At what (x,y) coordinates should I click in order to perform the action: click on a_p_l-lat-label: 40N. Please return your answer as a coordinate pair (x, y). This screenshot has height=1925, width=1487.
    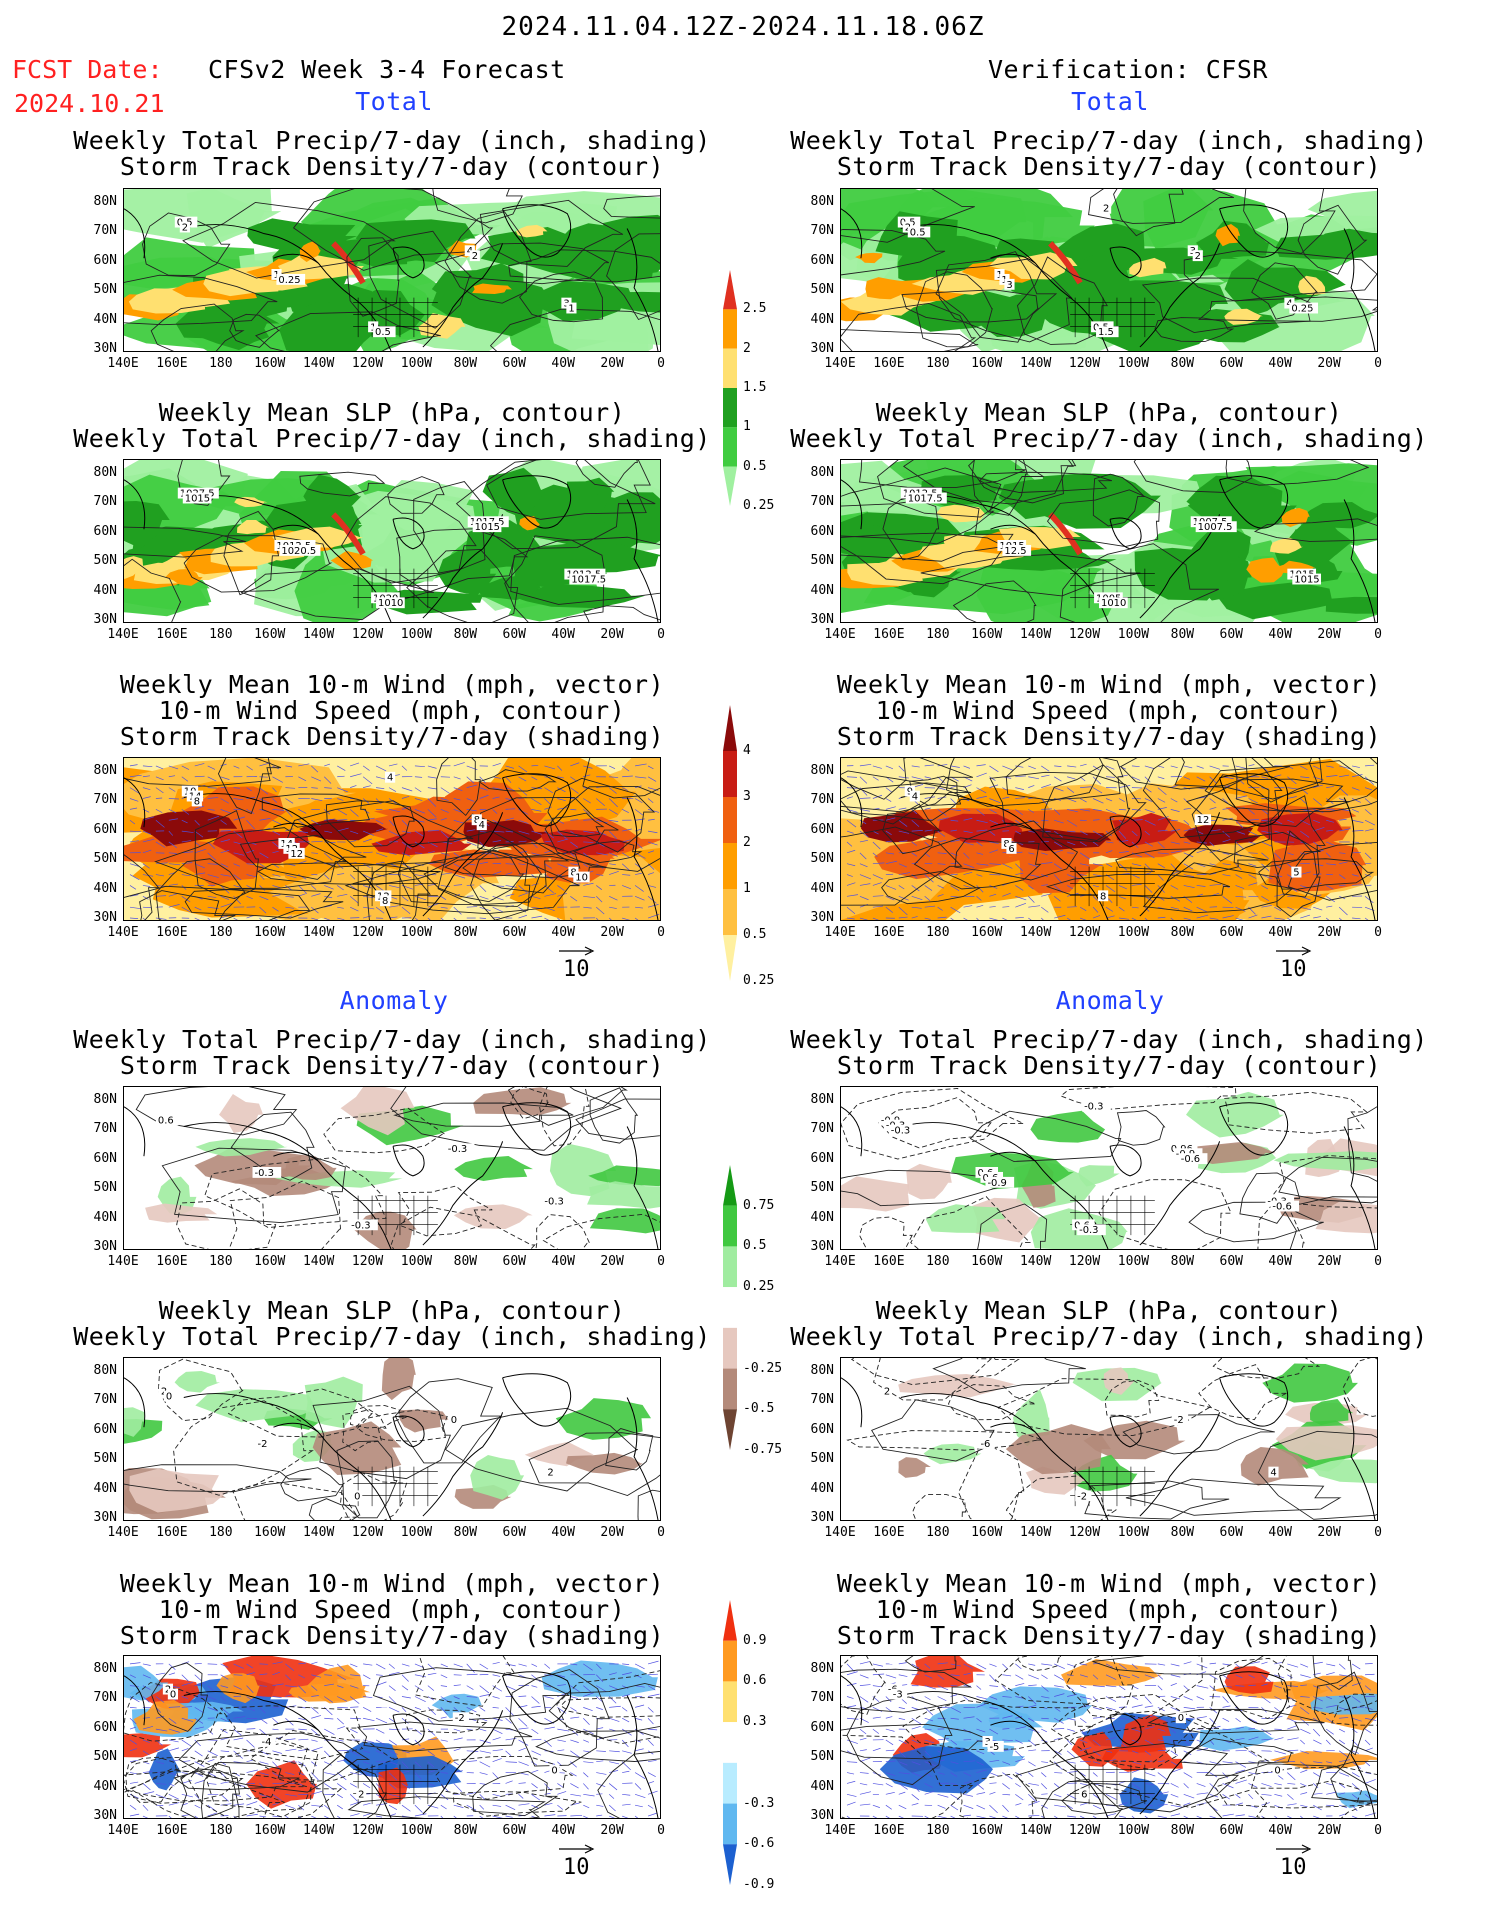
    Looking at the image, I should click on (105, 1217).